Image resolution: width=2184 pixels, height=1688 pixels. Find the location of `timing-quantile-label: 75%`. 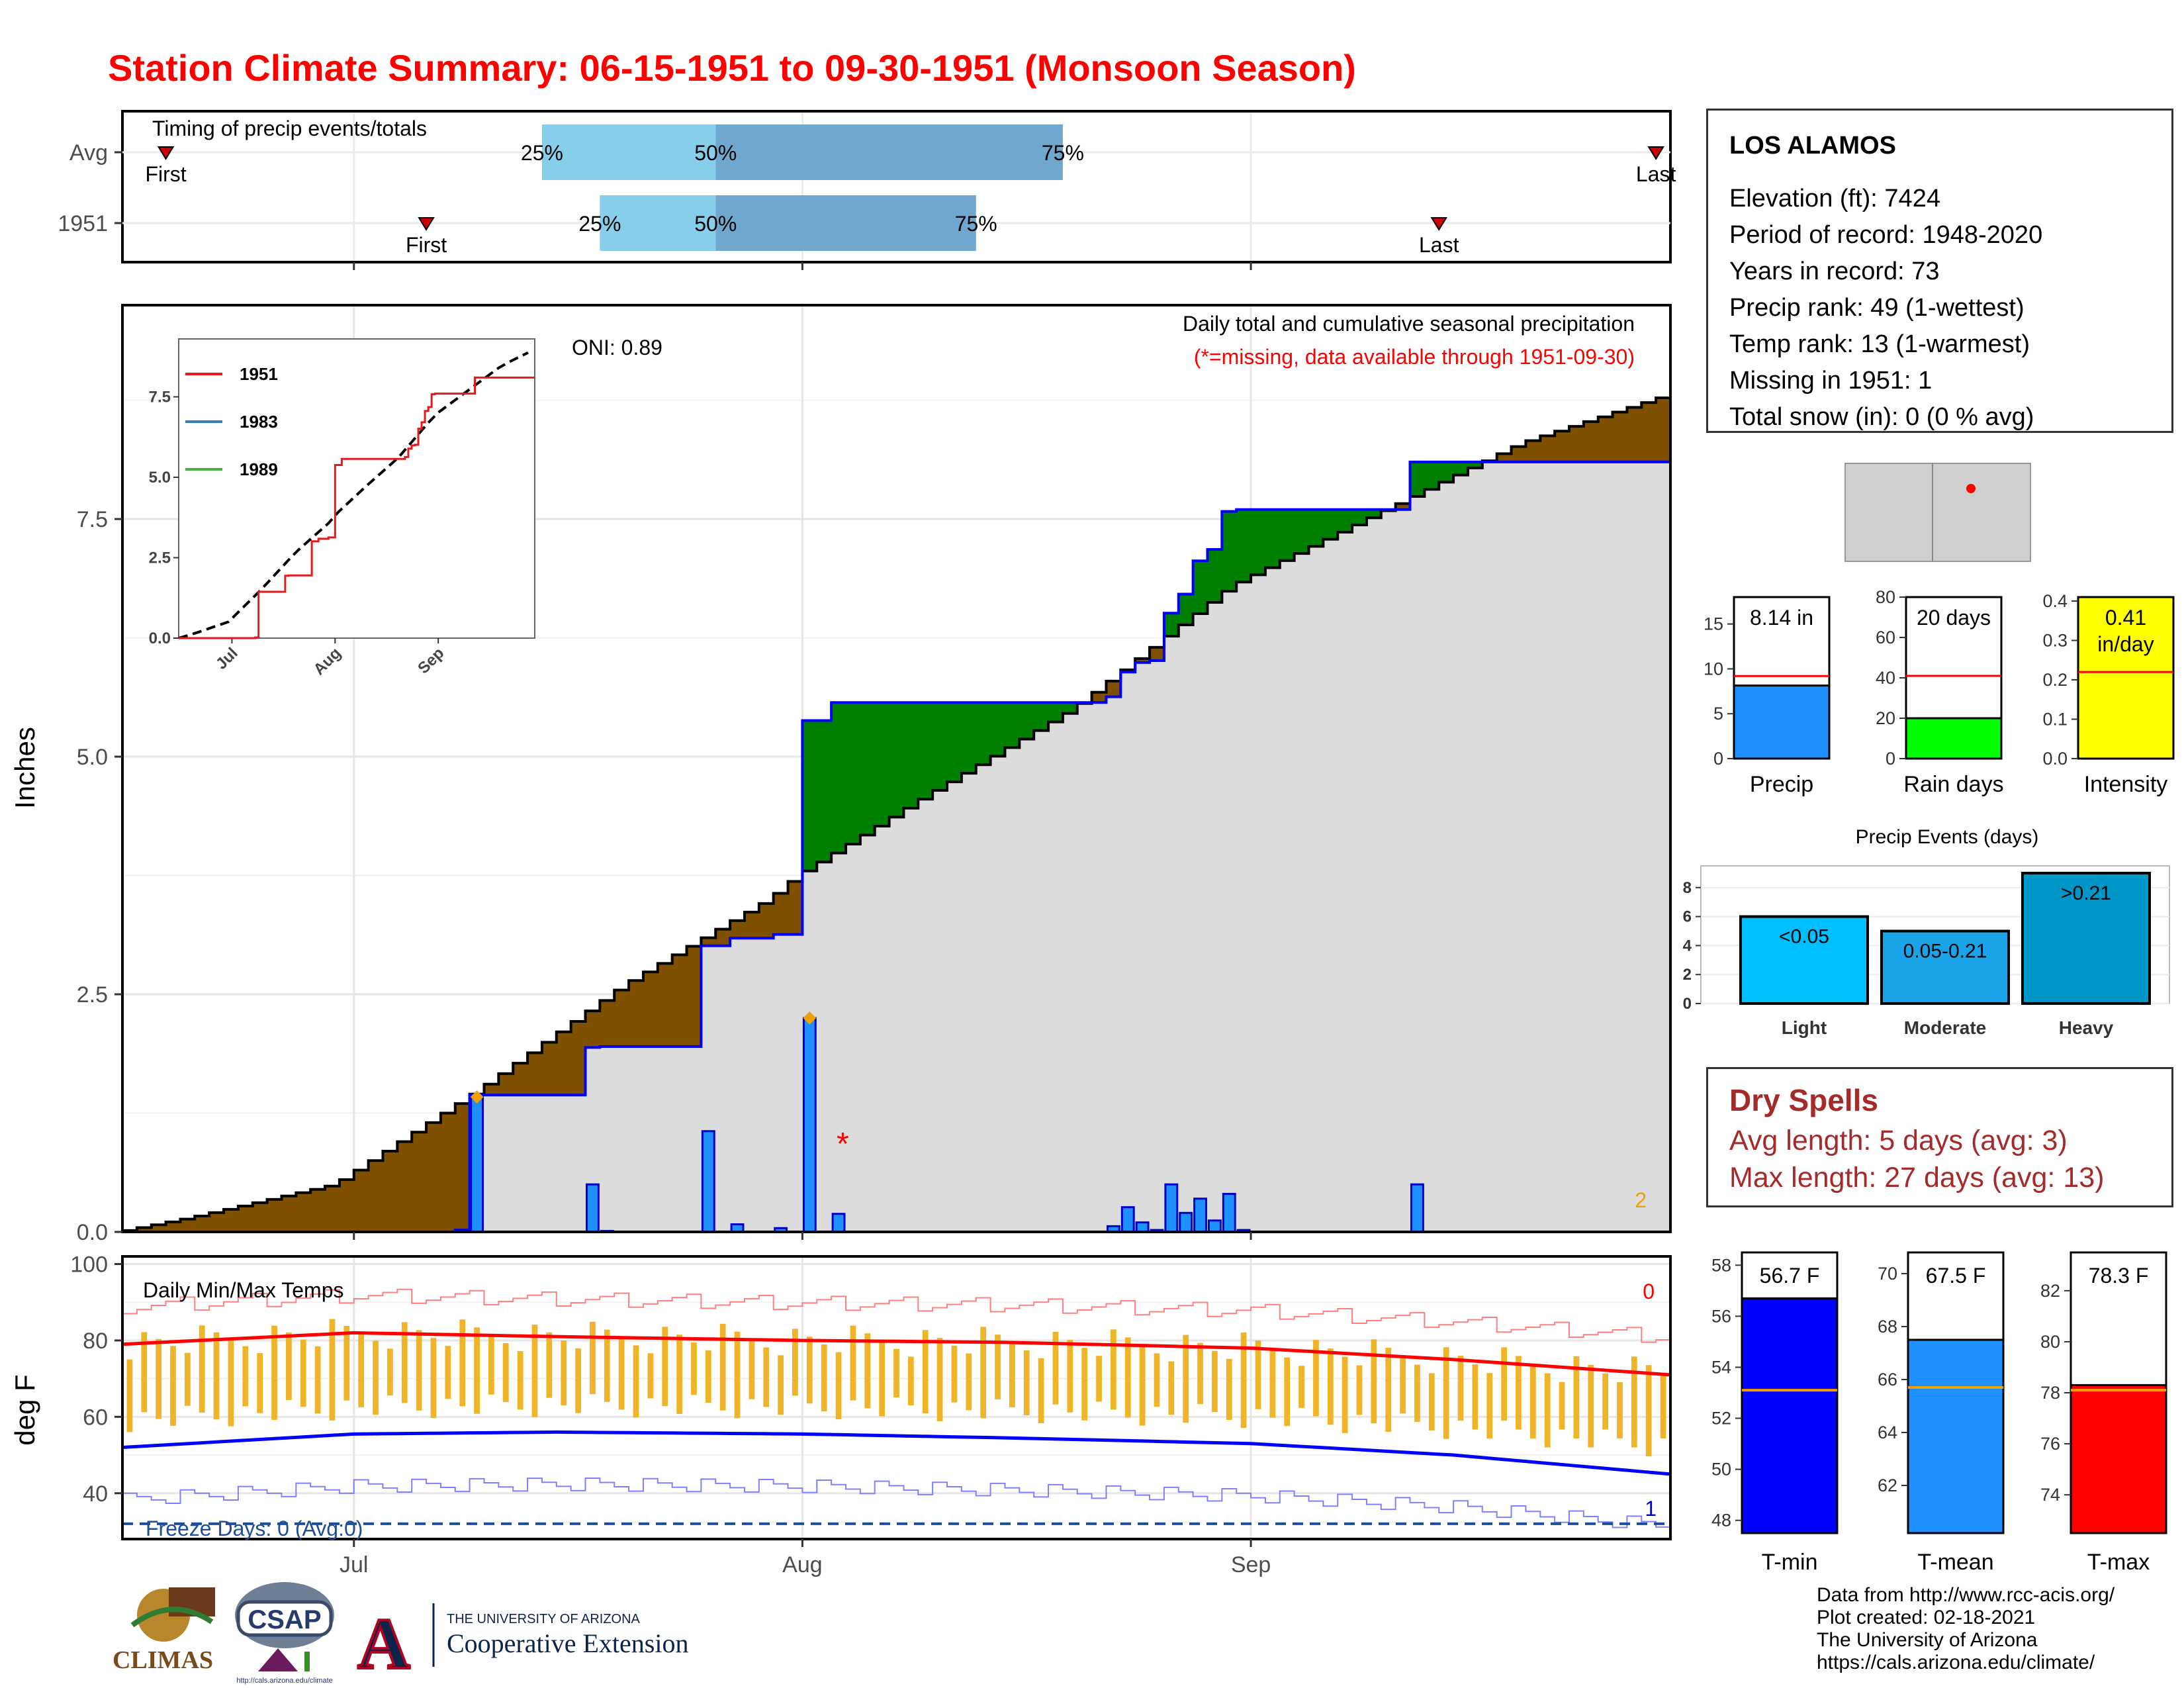

timing-quantile-label: 75% is located at coordinates (976, 224).